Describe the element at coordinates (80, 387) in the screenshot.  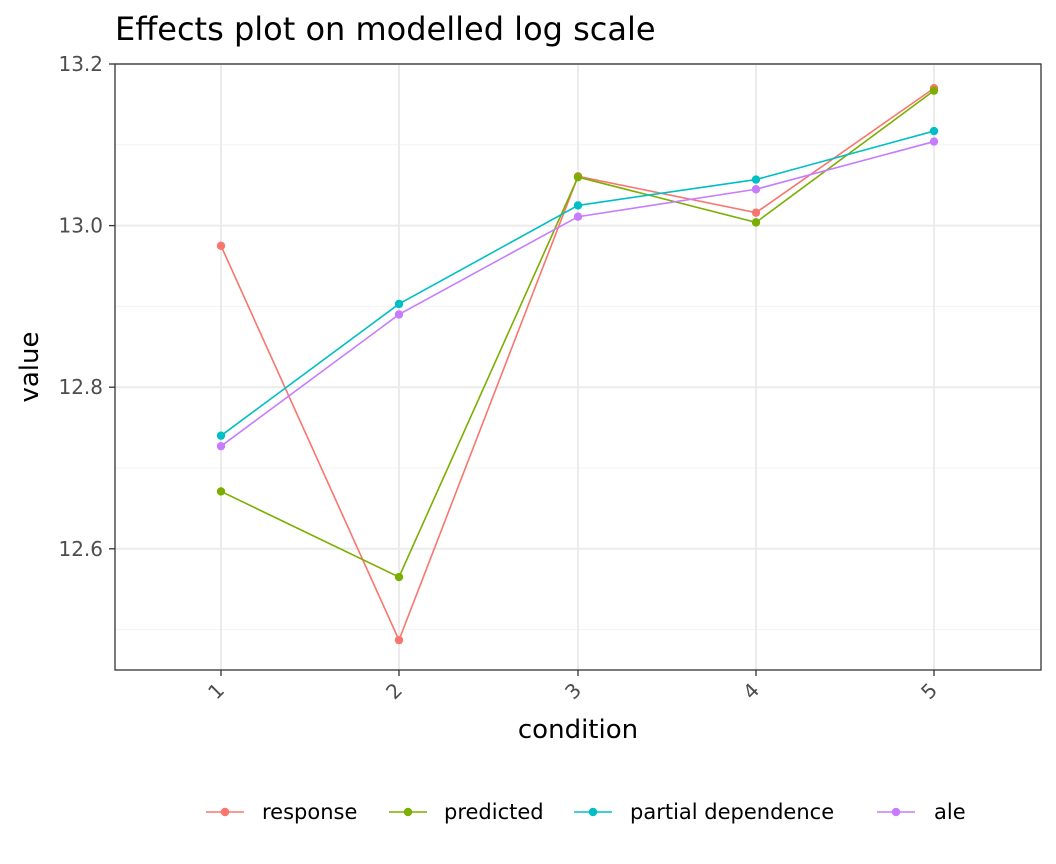
I see `y-tick-label: 12.8` at that location.